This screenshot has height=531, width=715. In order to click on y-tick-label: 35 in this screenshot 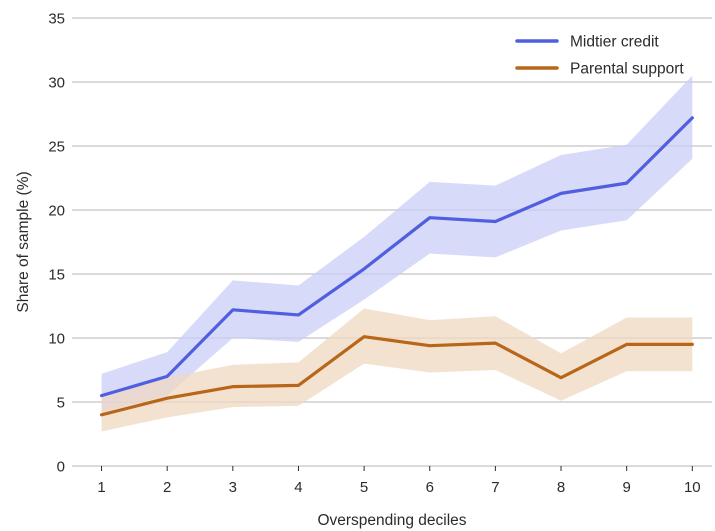, I will do `click(56, 19)`.